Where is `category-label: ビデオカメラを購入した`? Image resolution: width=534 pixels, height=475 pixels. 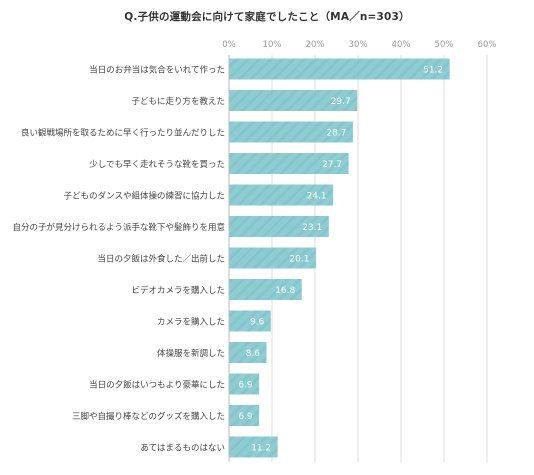 category-label: ビデオカメラを購入した is located at coordinates (178, 290).